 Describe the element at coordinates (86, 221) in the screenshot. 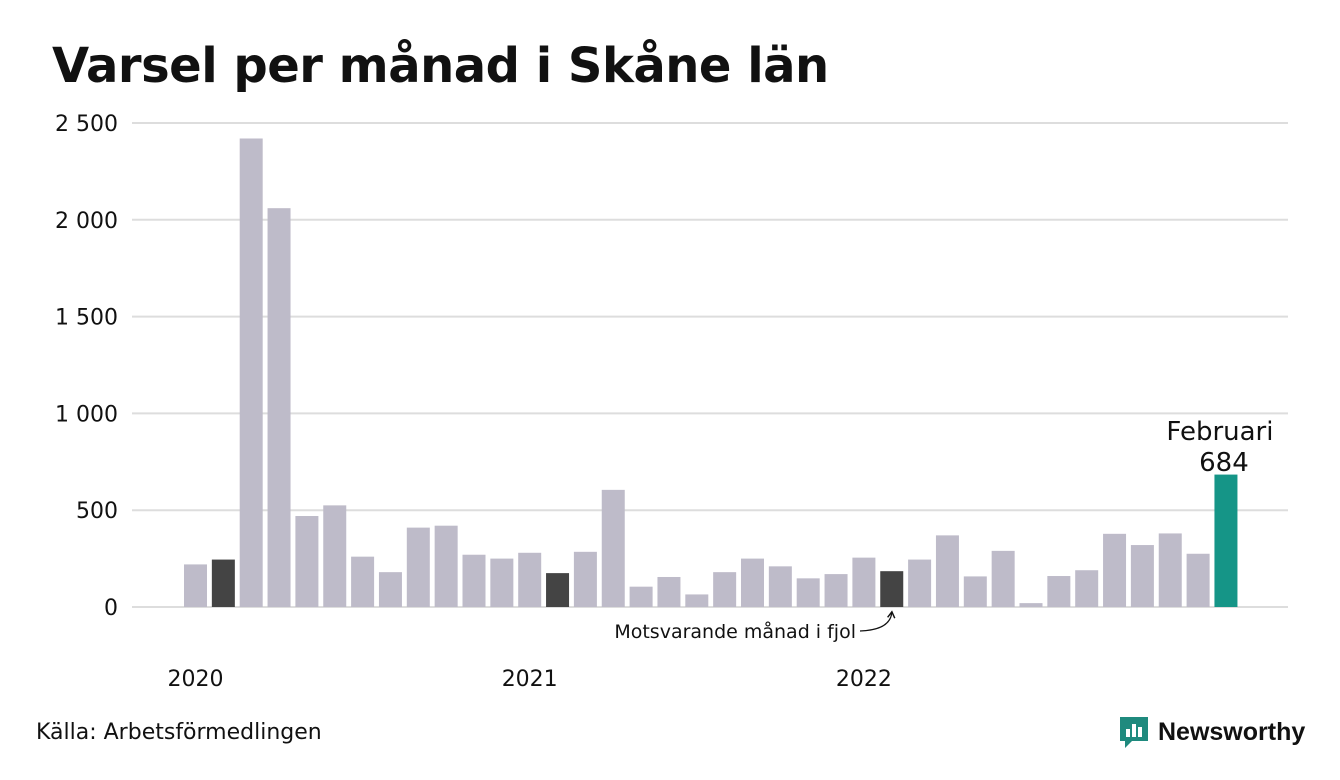

I see `y-tick-label: 2 000` at that location.